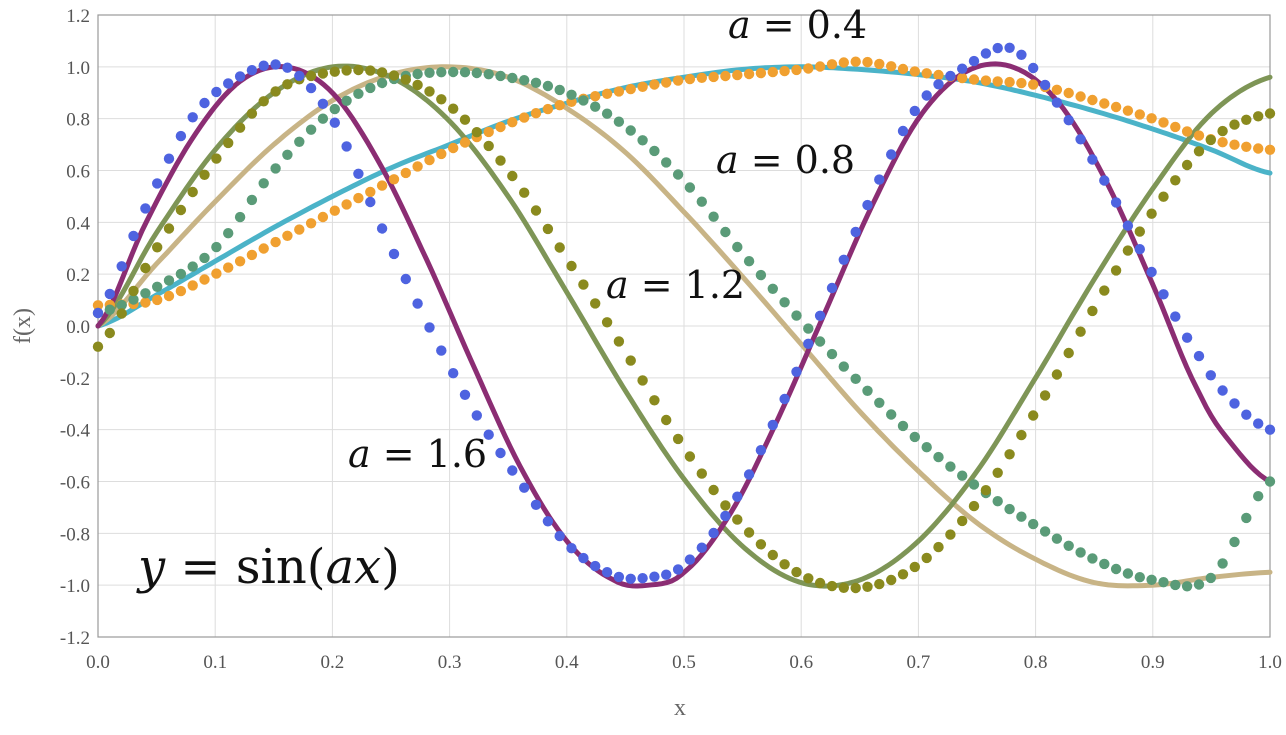 The width and height of the screenshot is (1286, 735). I want to click on y-tick-label: 1.0, so click(78, 68).